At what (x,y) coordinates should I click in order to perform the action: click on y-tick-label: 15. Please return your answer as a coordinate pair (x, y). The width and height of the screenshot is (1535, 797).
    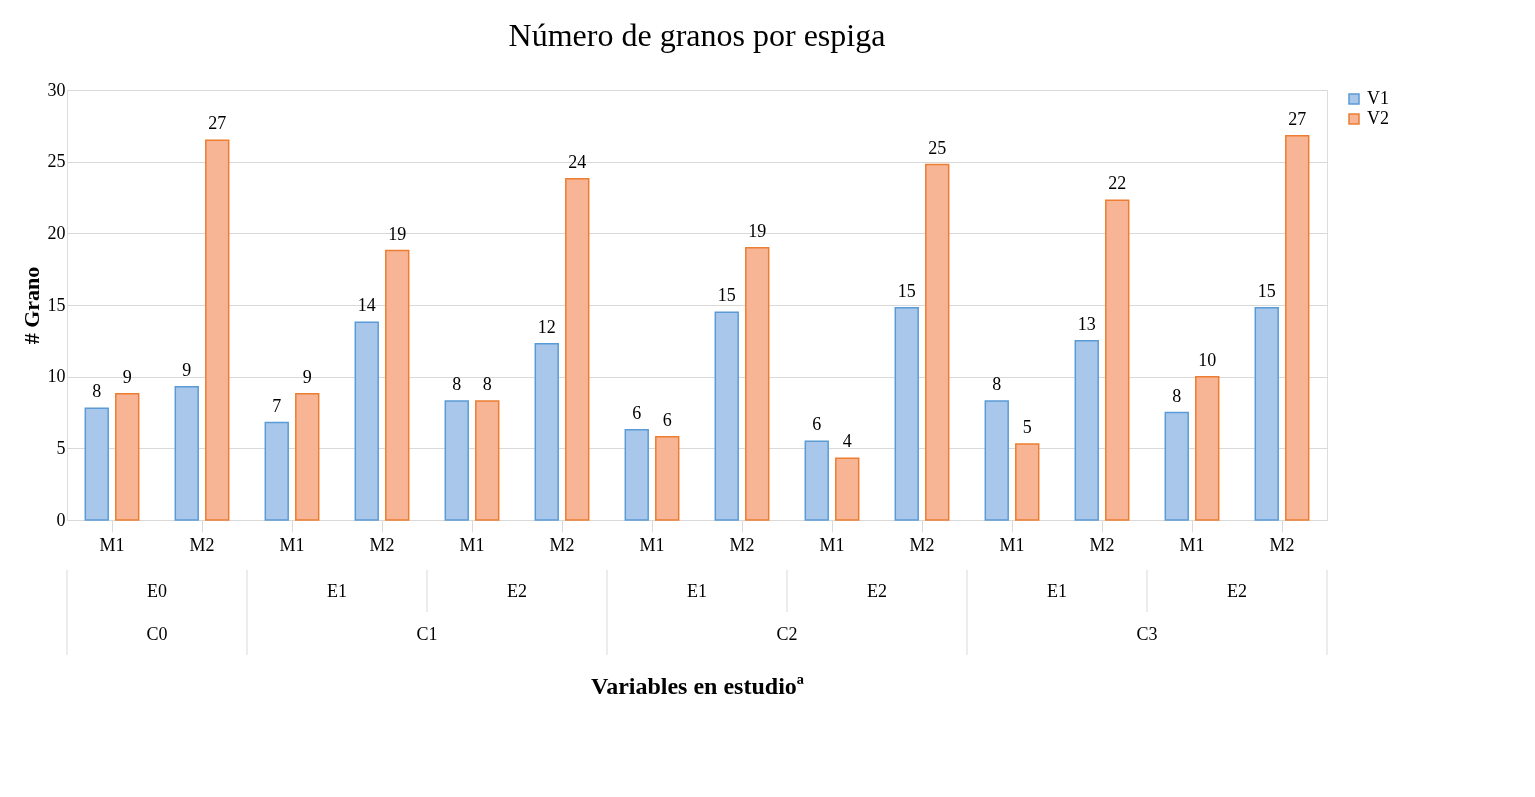
    Looking at the image, I should click on (56, 304).